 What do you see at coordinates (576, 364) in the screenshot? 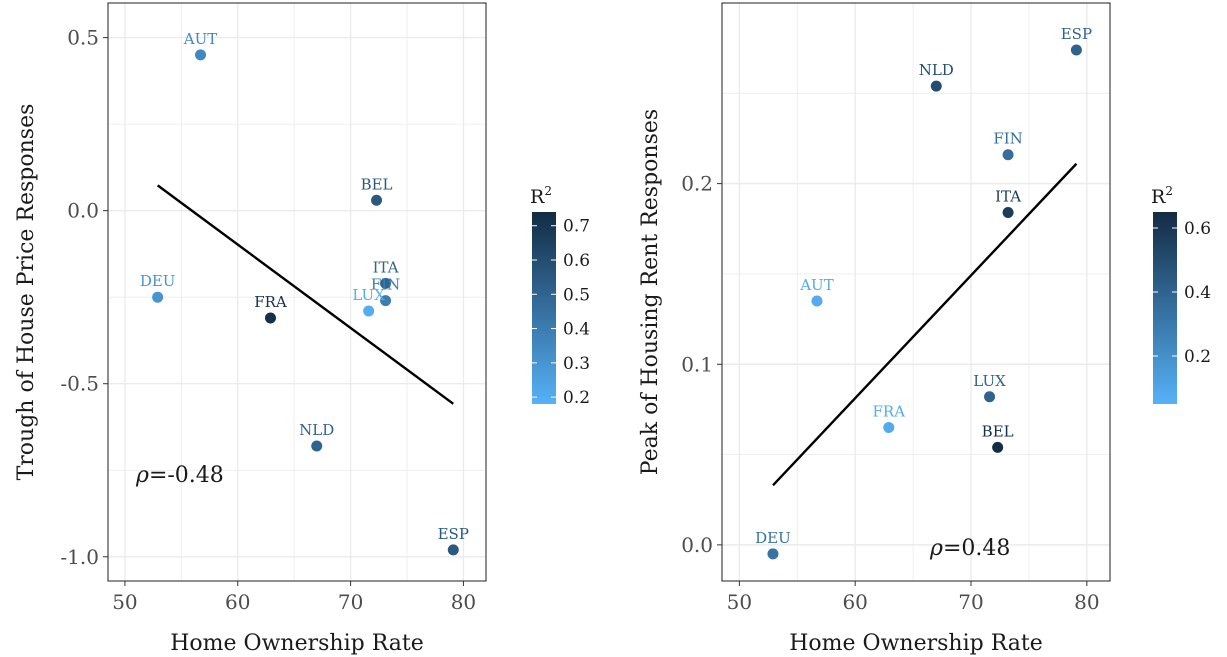
I see `colorbar-tick-label: 0.3` at bounding box center [576, 364].